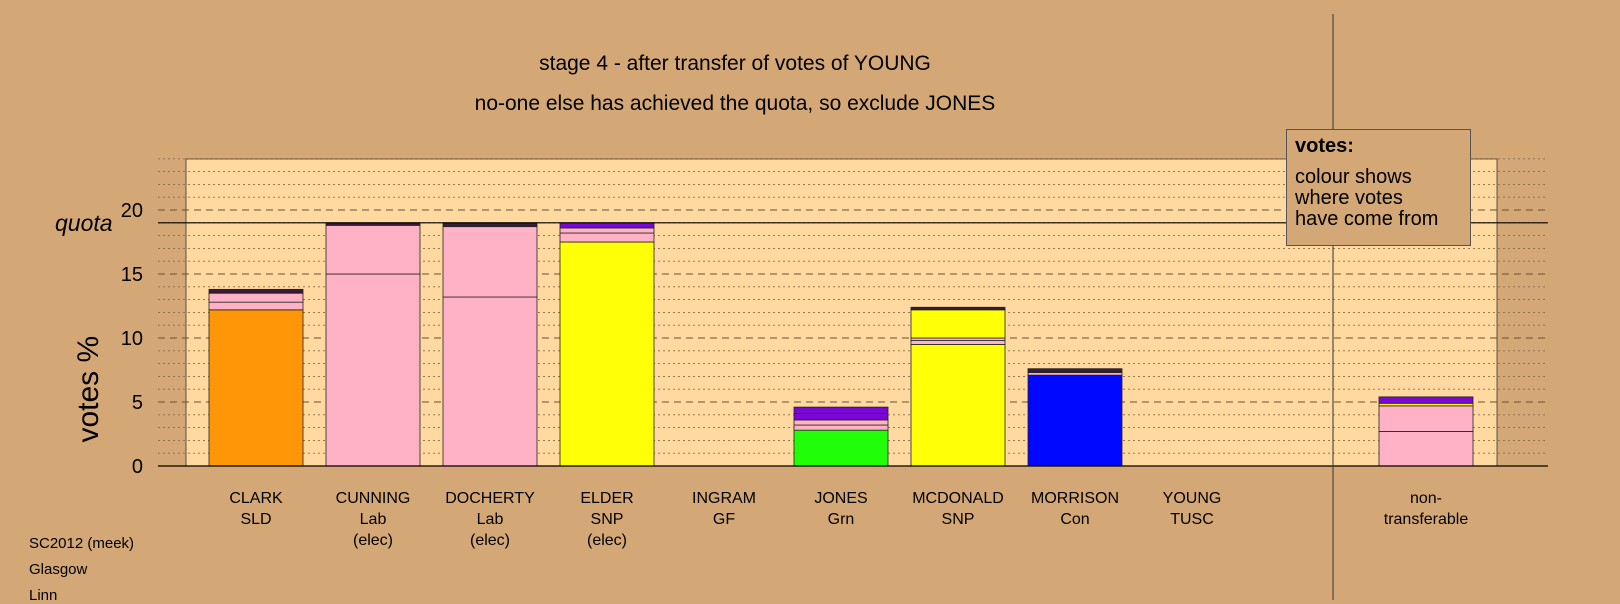 The image size is (1620, 604). What do you see at coordinates (84, 223) in the screenshot?
I see `quota-label: quota` at bounding box center [84, 223].